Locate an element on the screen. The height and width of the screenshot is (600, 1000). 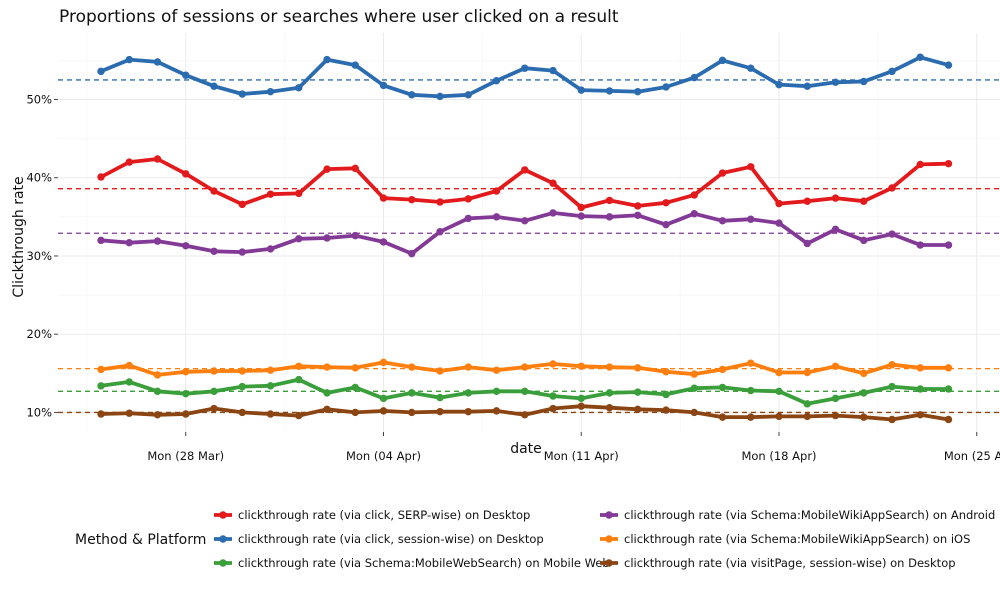
y-tick-label: 40% is located at coordinates (39, 178).